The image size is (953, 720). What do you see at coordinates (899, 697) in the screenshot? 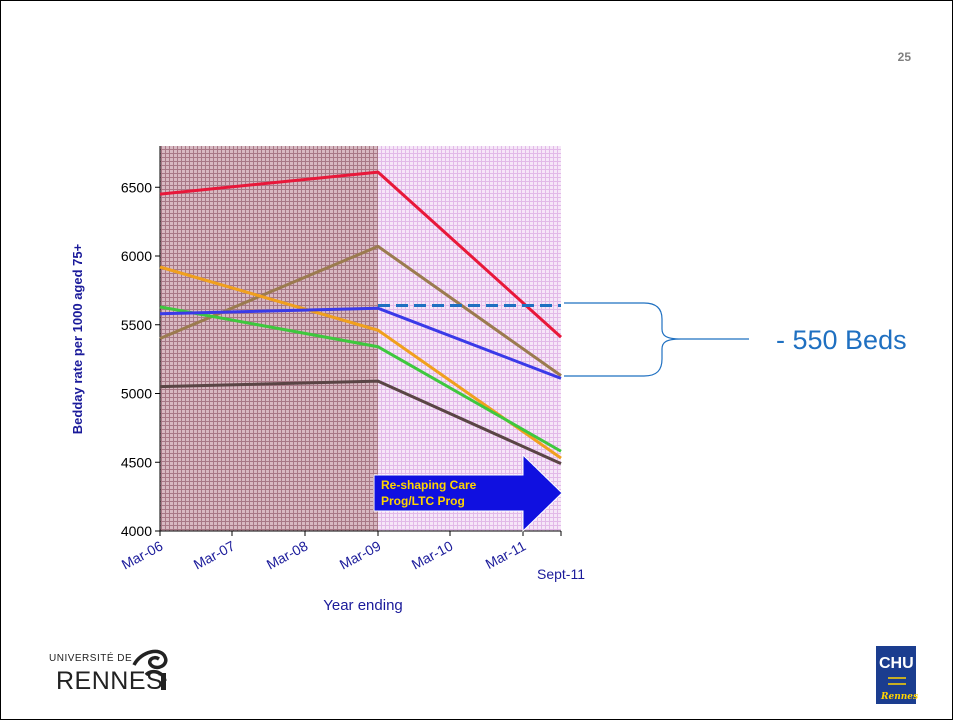
I see `chu-logo-subtext: Rennes` at bounding box center [899, 697].